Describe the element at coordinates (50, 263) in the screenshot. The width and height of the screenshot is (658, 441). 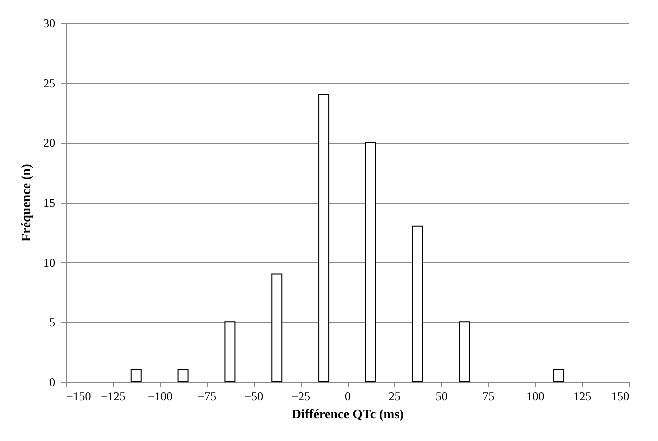
I see `y-tick-label: 10` at that location.